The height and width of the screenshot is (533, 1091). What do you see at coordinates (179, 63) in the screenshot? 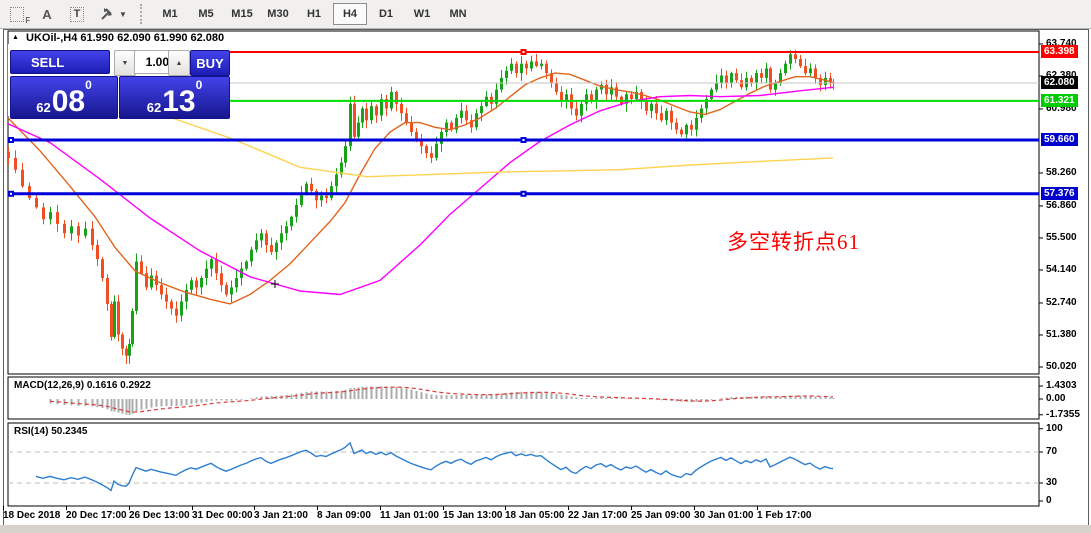
I see `volume-increase-button: ▲` at bounding box center [179, 63].